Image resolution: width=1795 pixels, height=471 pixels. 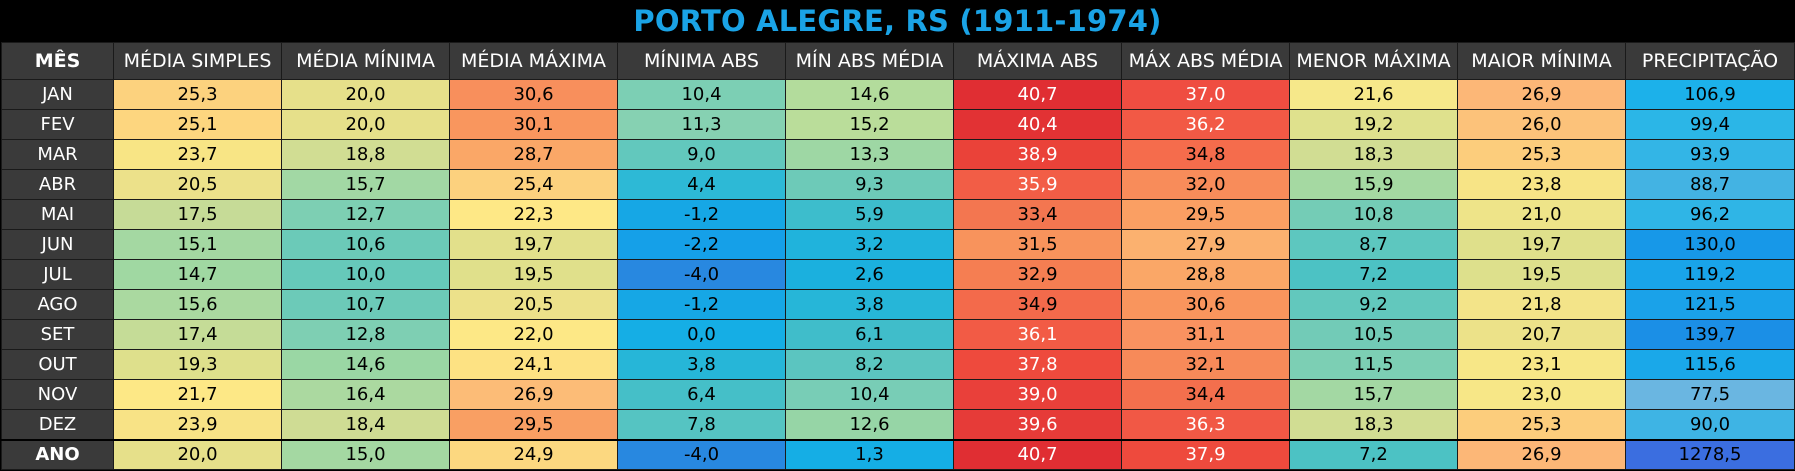 I want to click on row-month-label: JUN, so click(x=57, y=244).